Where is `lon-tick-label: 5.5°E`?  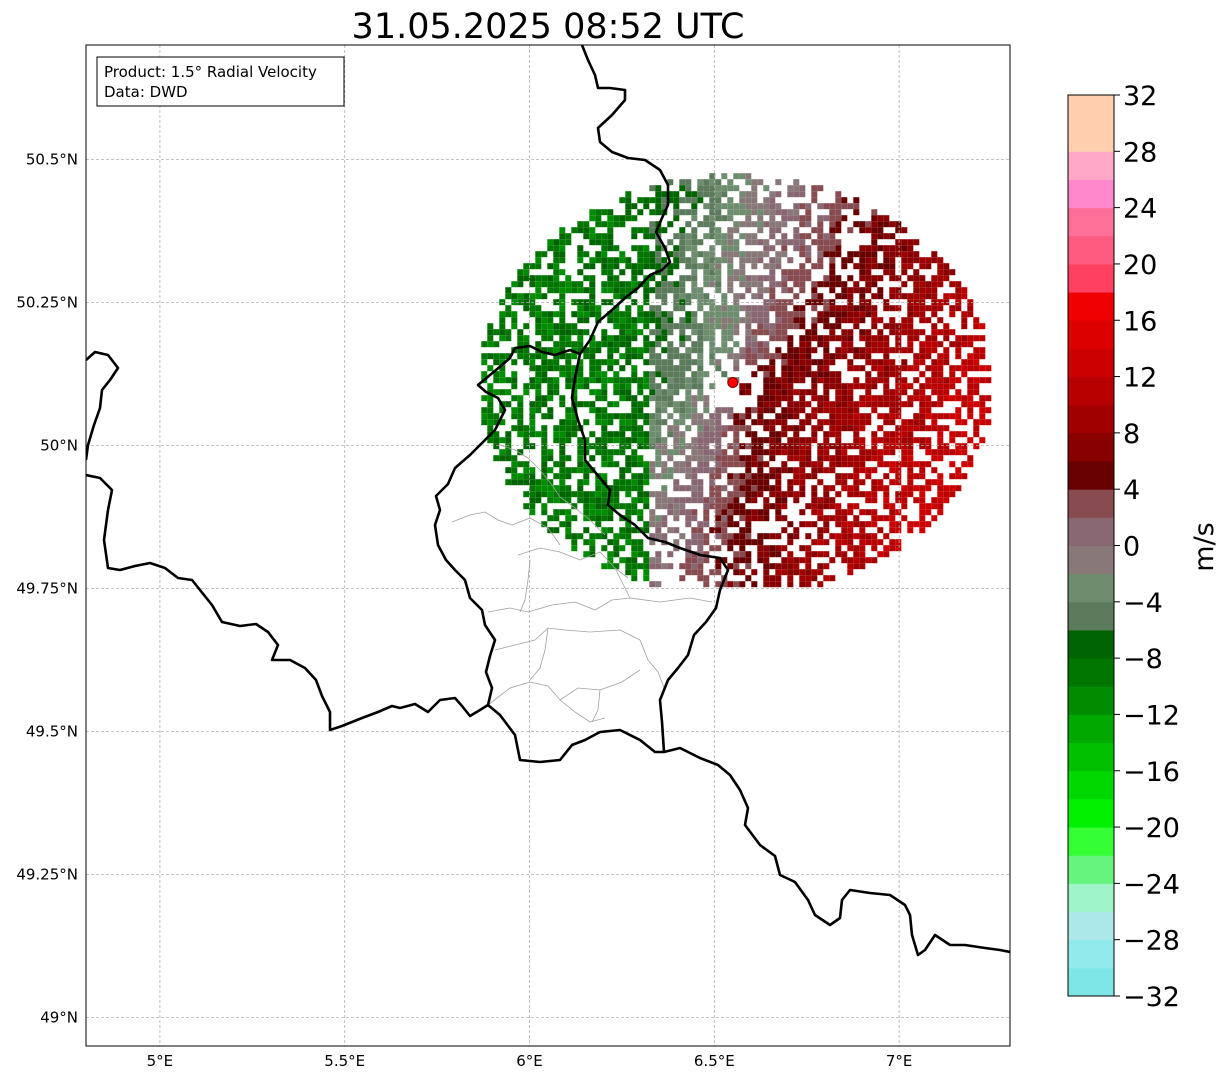 lon-tick-label: 5.5°E is located at coordinates (344, 1061).